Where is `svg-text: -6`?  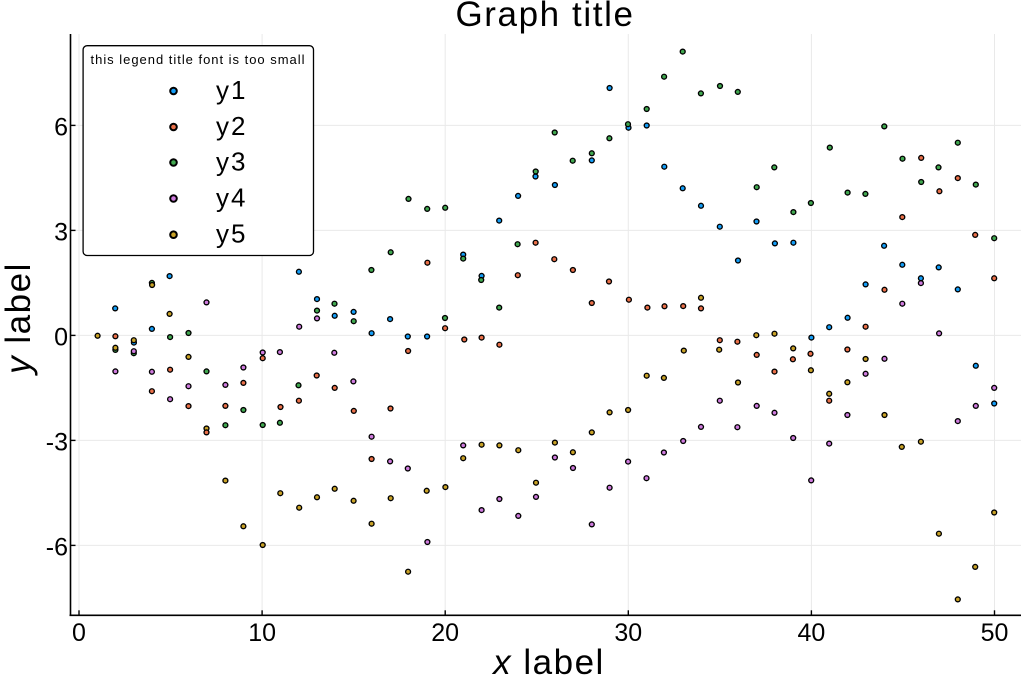 svg-text: -6 is located at coordinates (57, 547).